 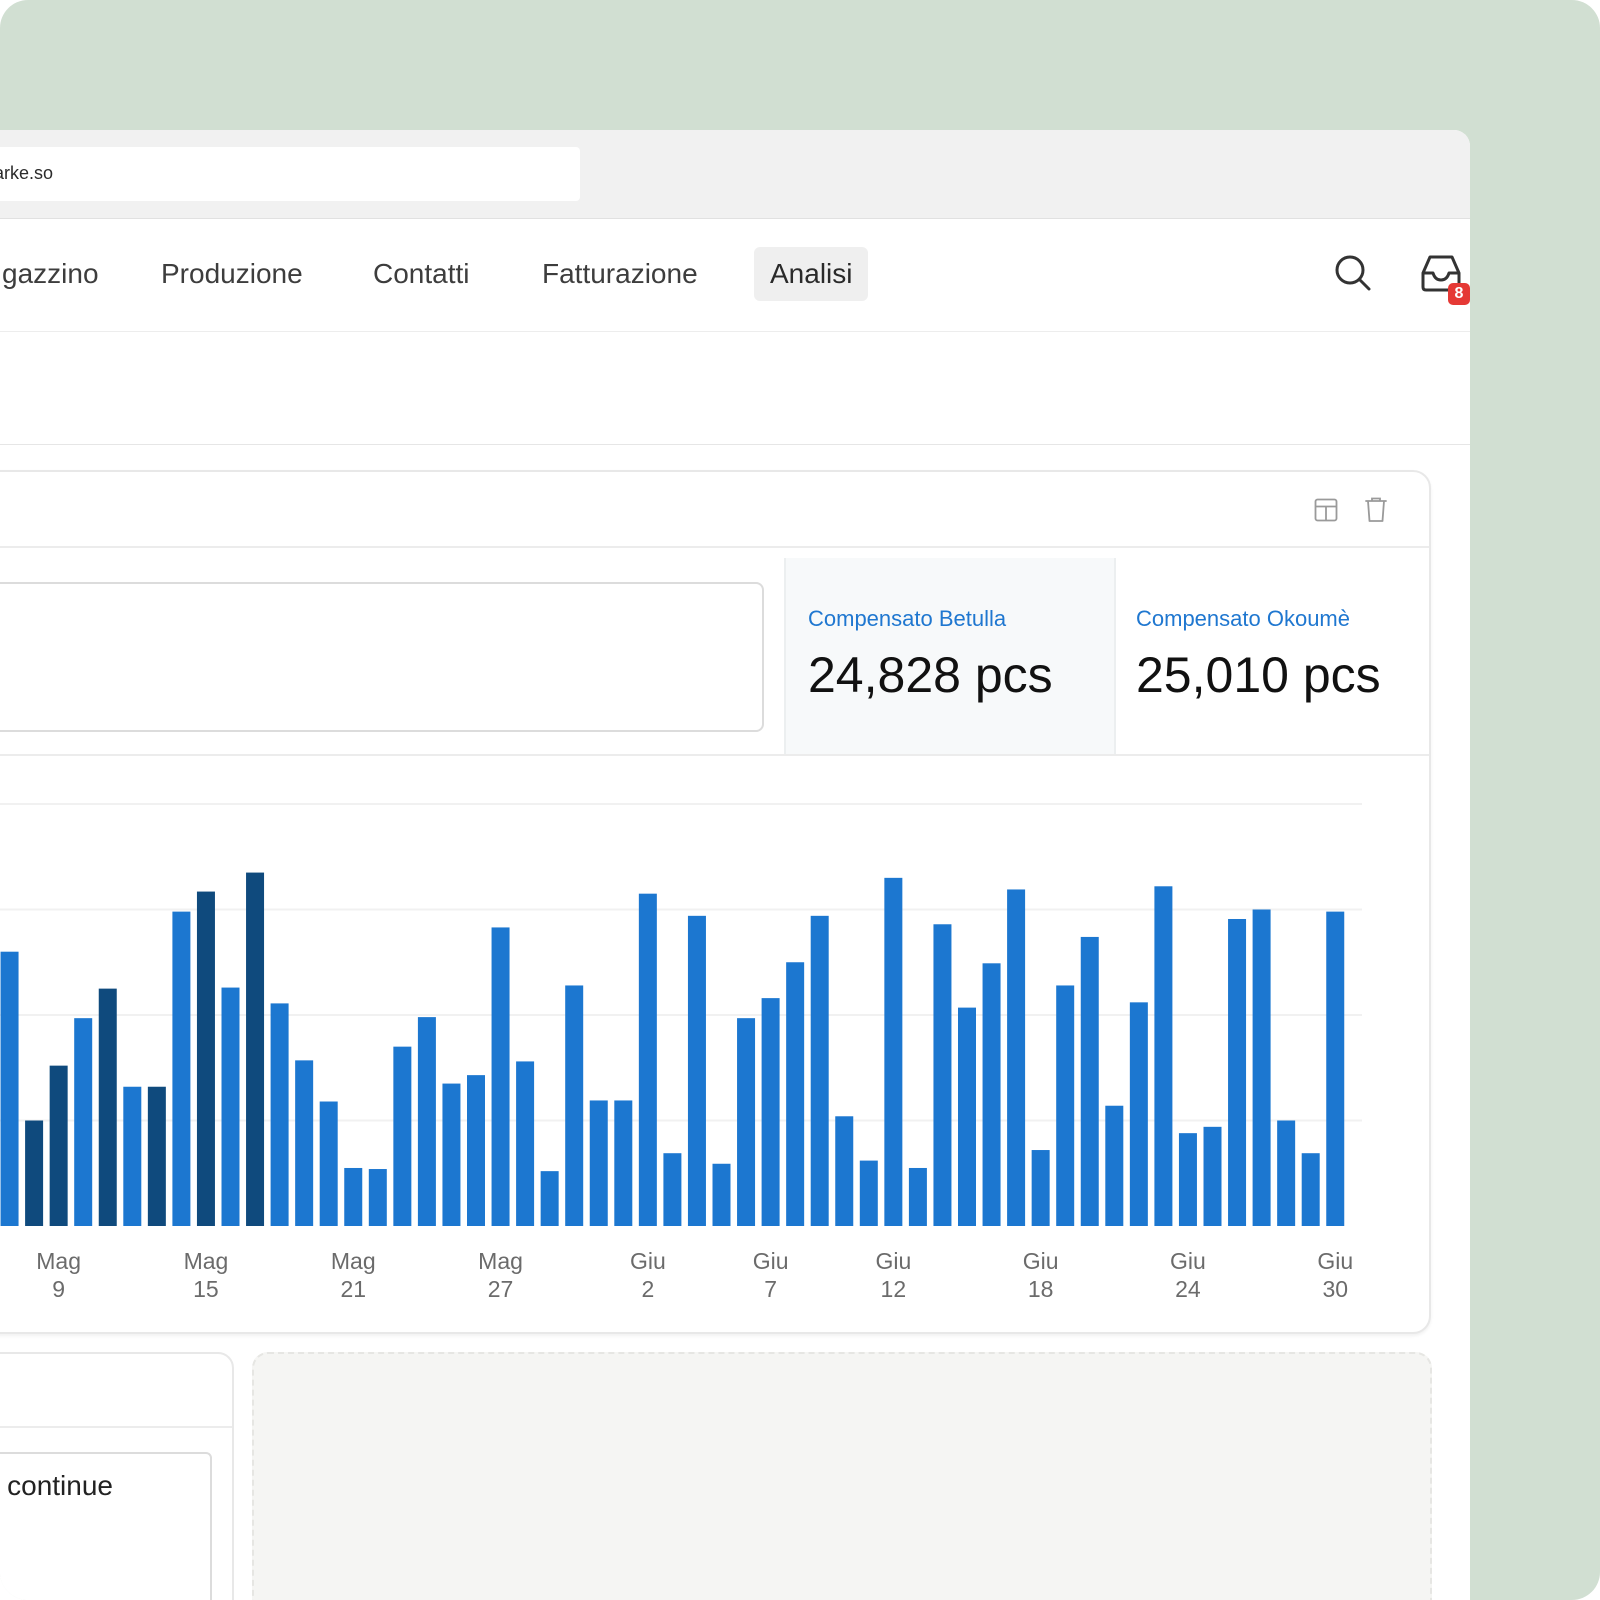 I want to click on nav-item-magazzino: gazzino, so click(x=50, y=273).